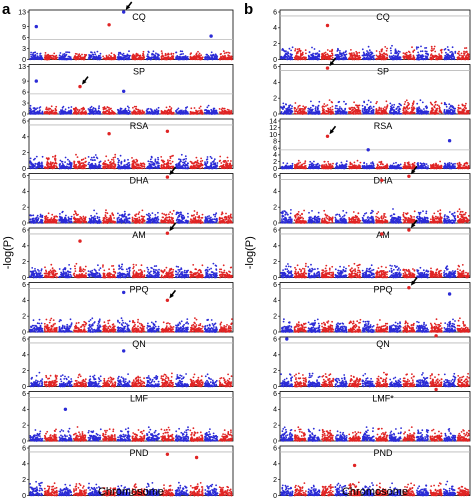 The image size is (474, 498). I want to click on y-tick-label: 0, so click(24, 60).